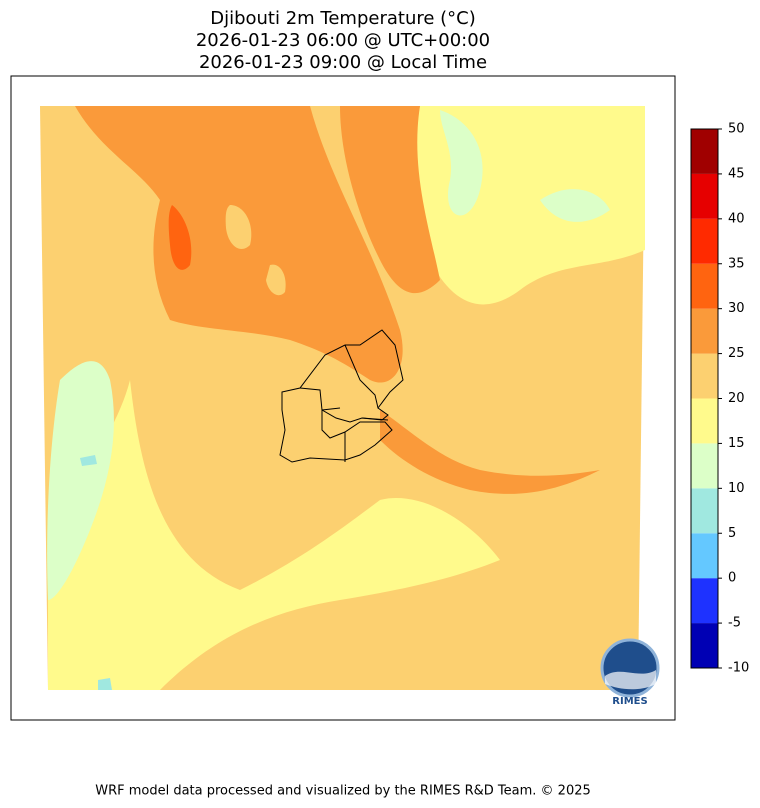 The height and width of the screenshot is (808, 760). Describe the element at coordinates (736, 488) in the screenshot. I see `colorbar-tick-label: 10` at that location.